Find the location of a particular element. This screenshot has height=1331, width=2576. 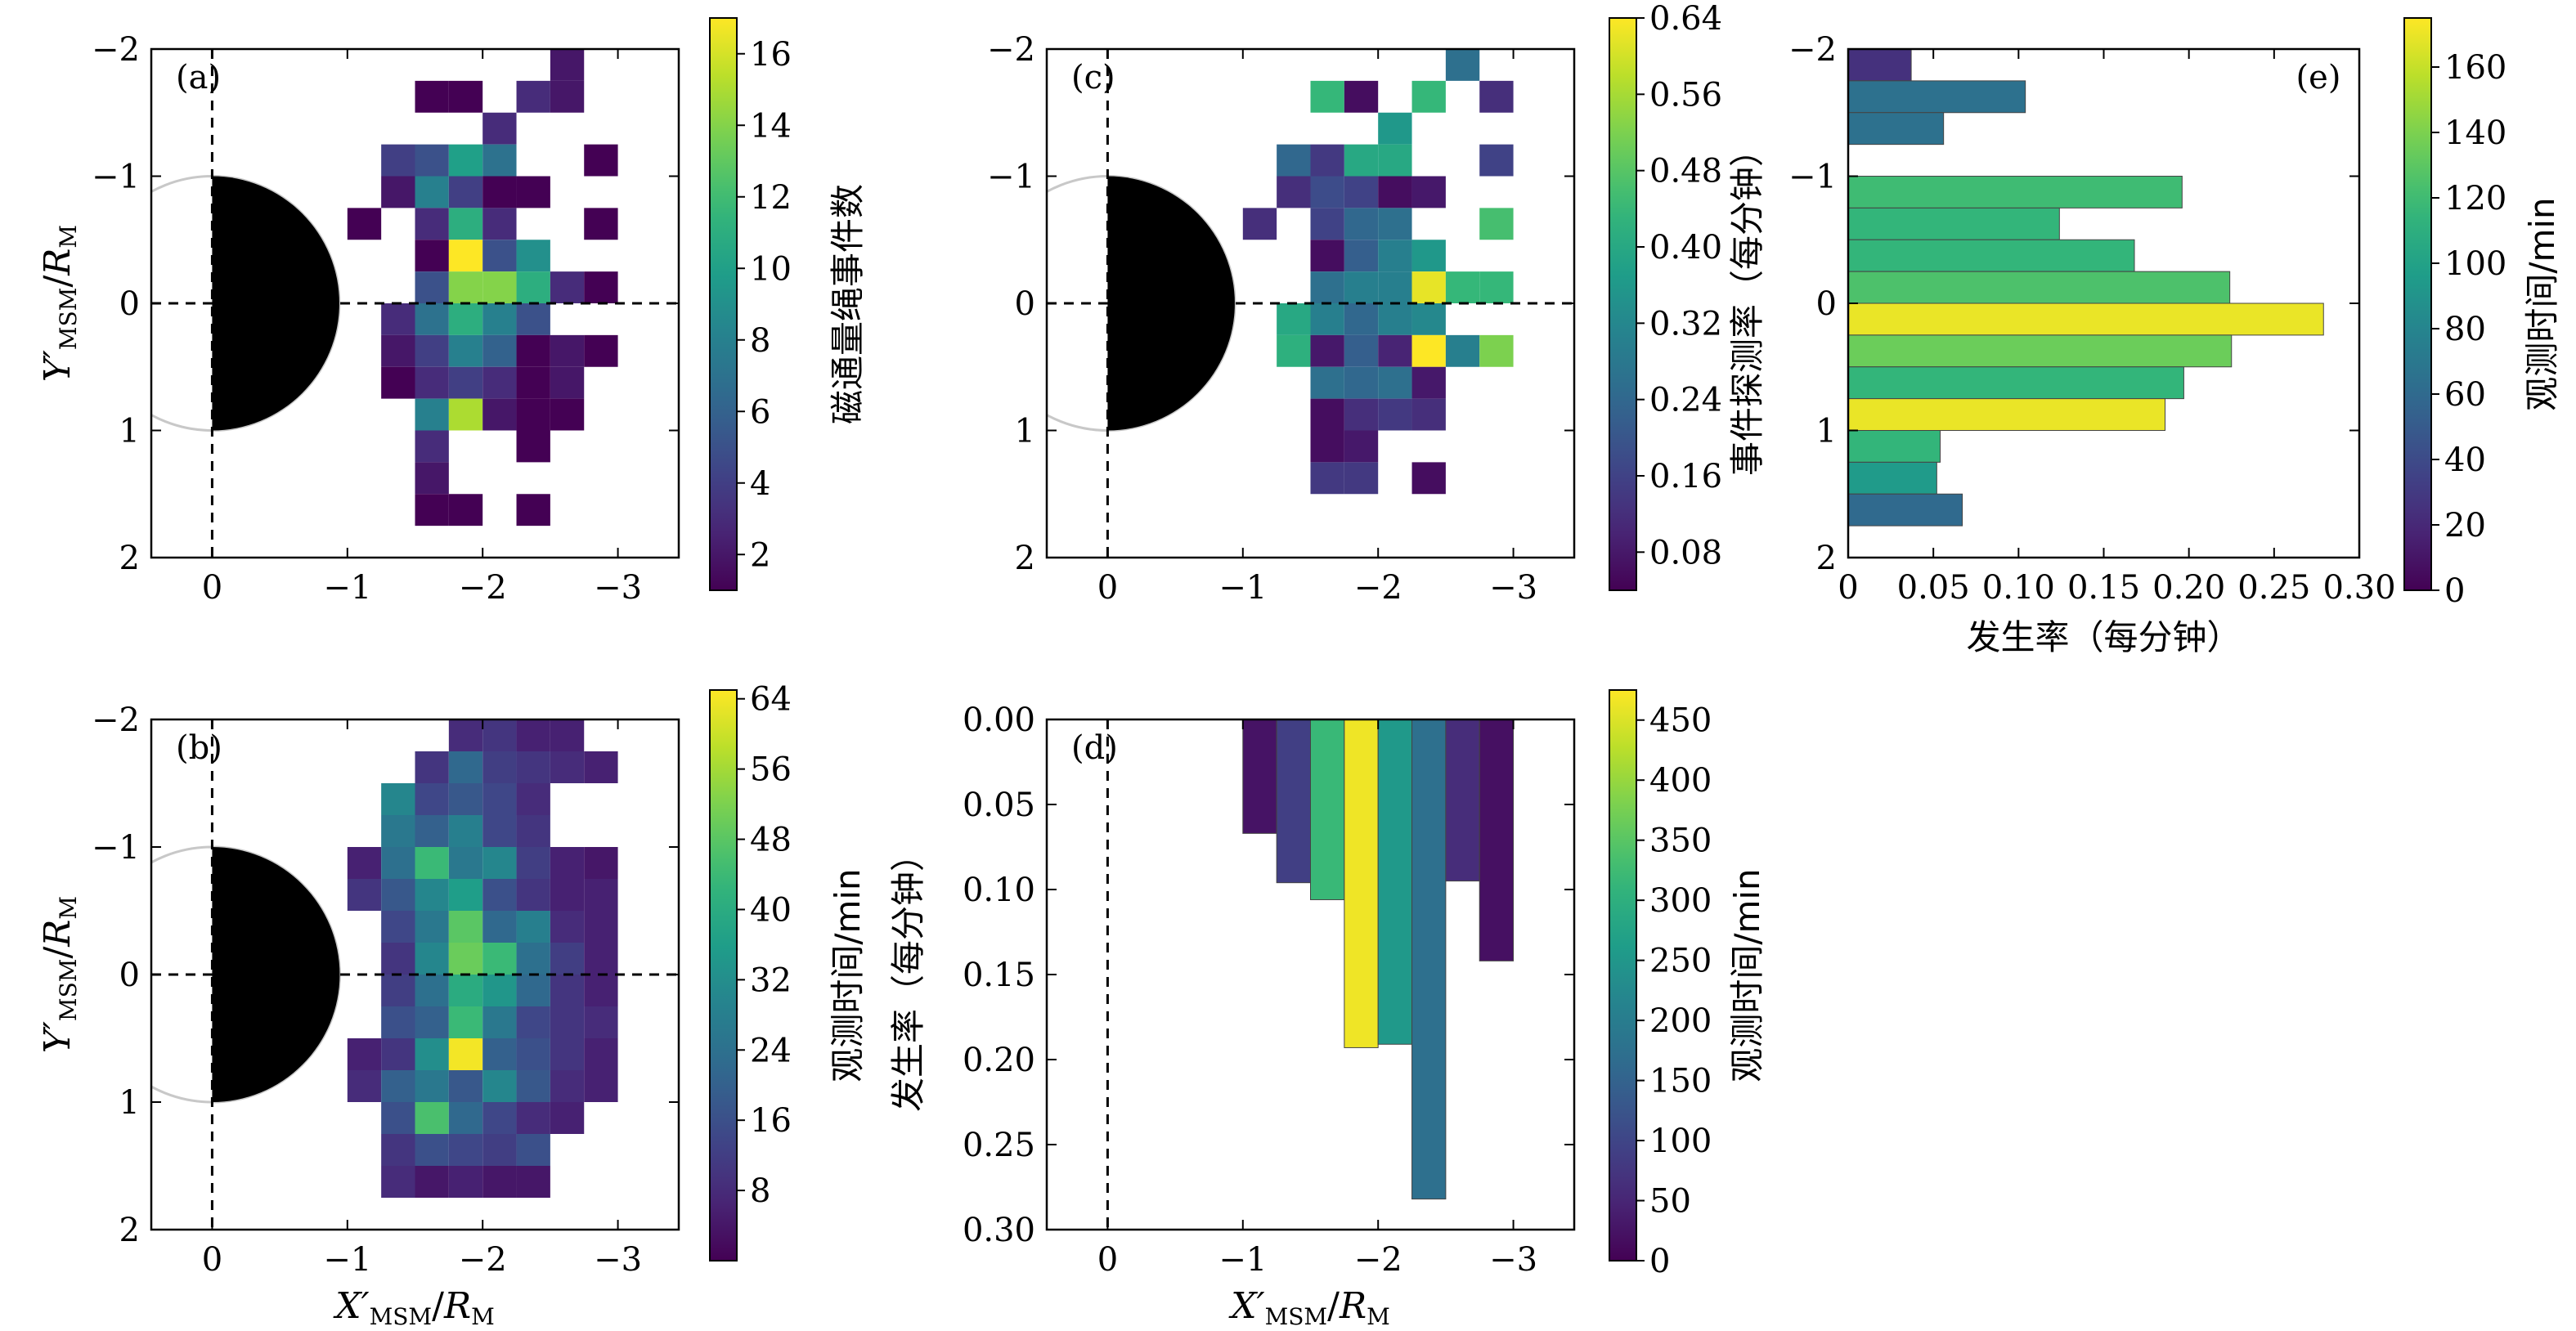

y-tick-label: 0.15 is located at coordinates (999, 975).